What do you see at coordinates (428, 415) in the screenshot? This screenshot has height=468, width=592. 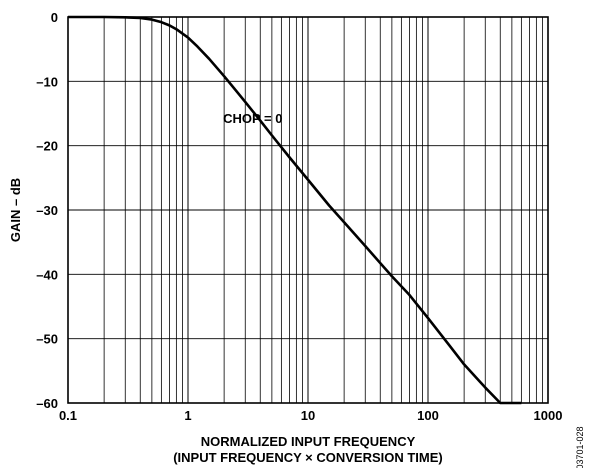 I see `x-tick-label: 100` at bounding box center [428, 415].